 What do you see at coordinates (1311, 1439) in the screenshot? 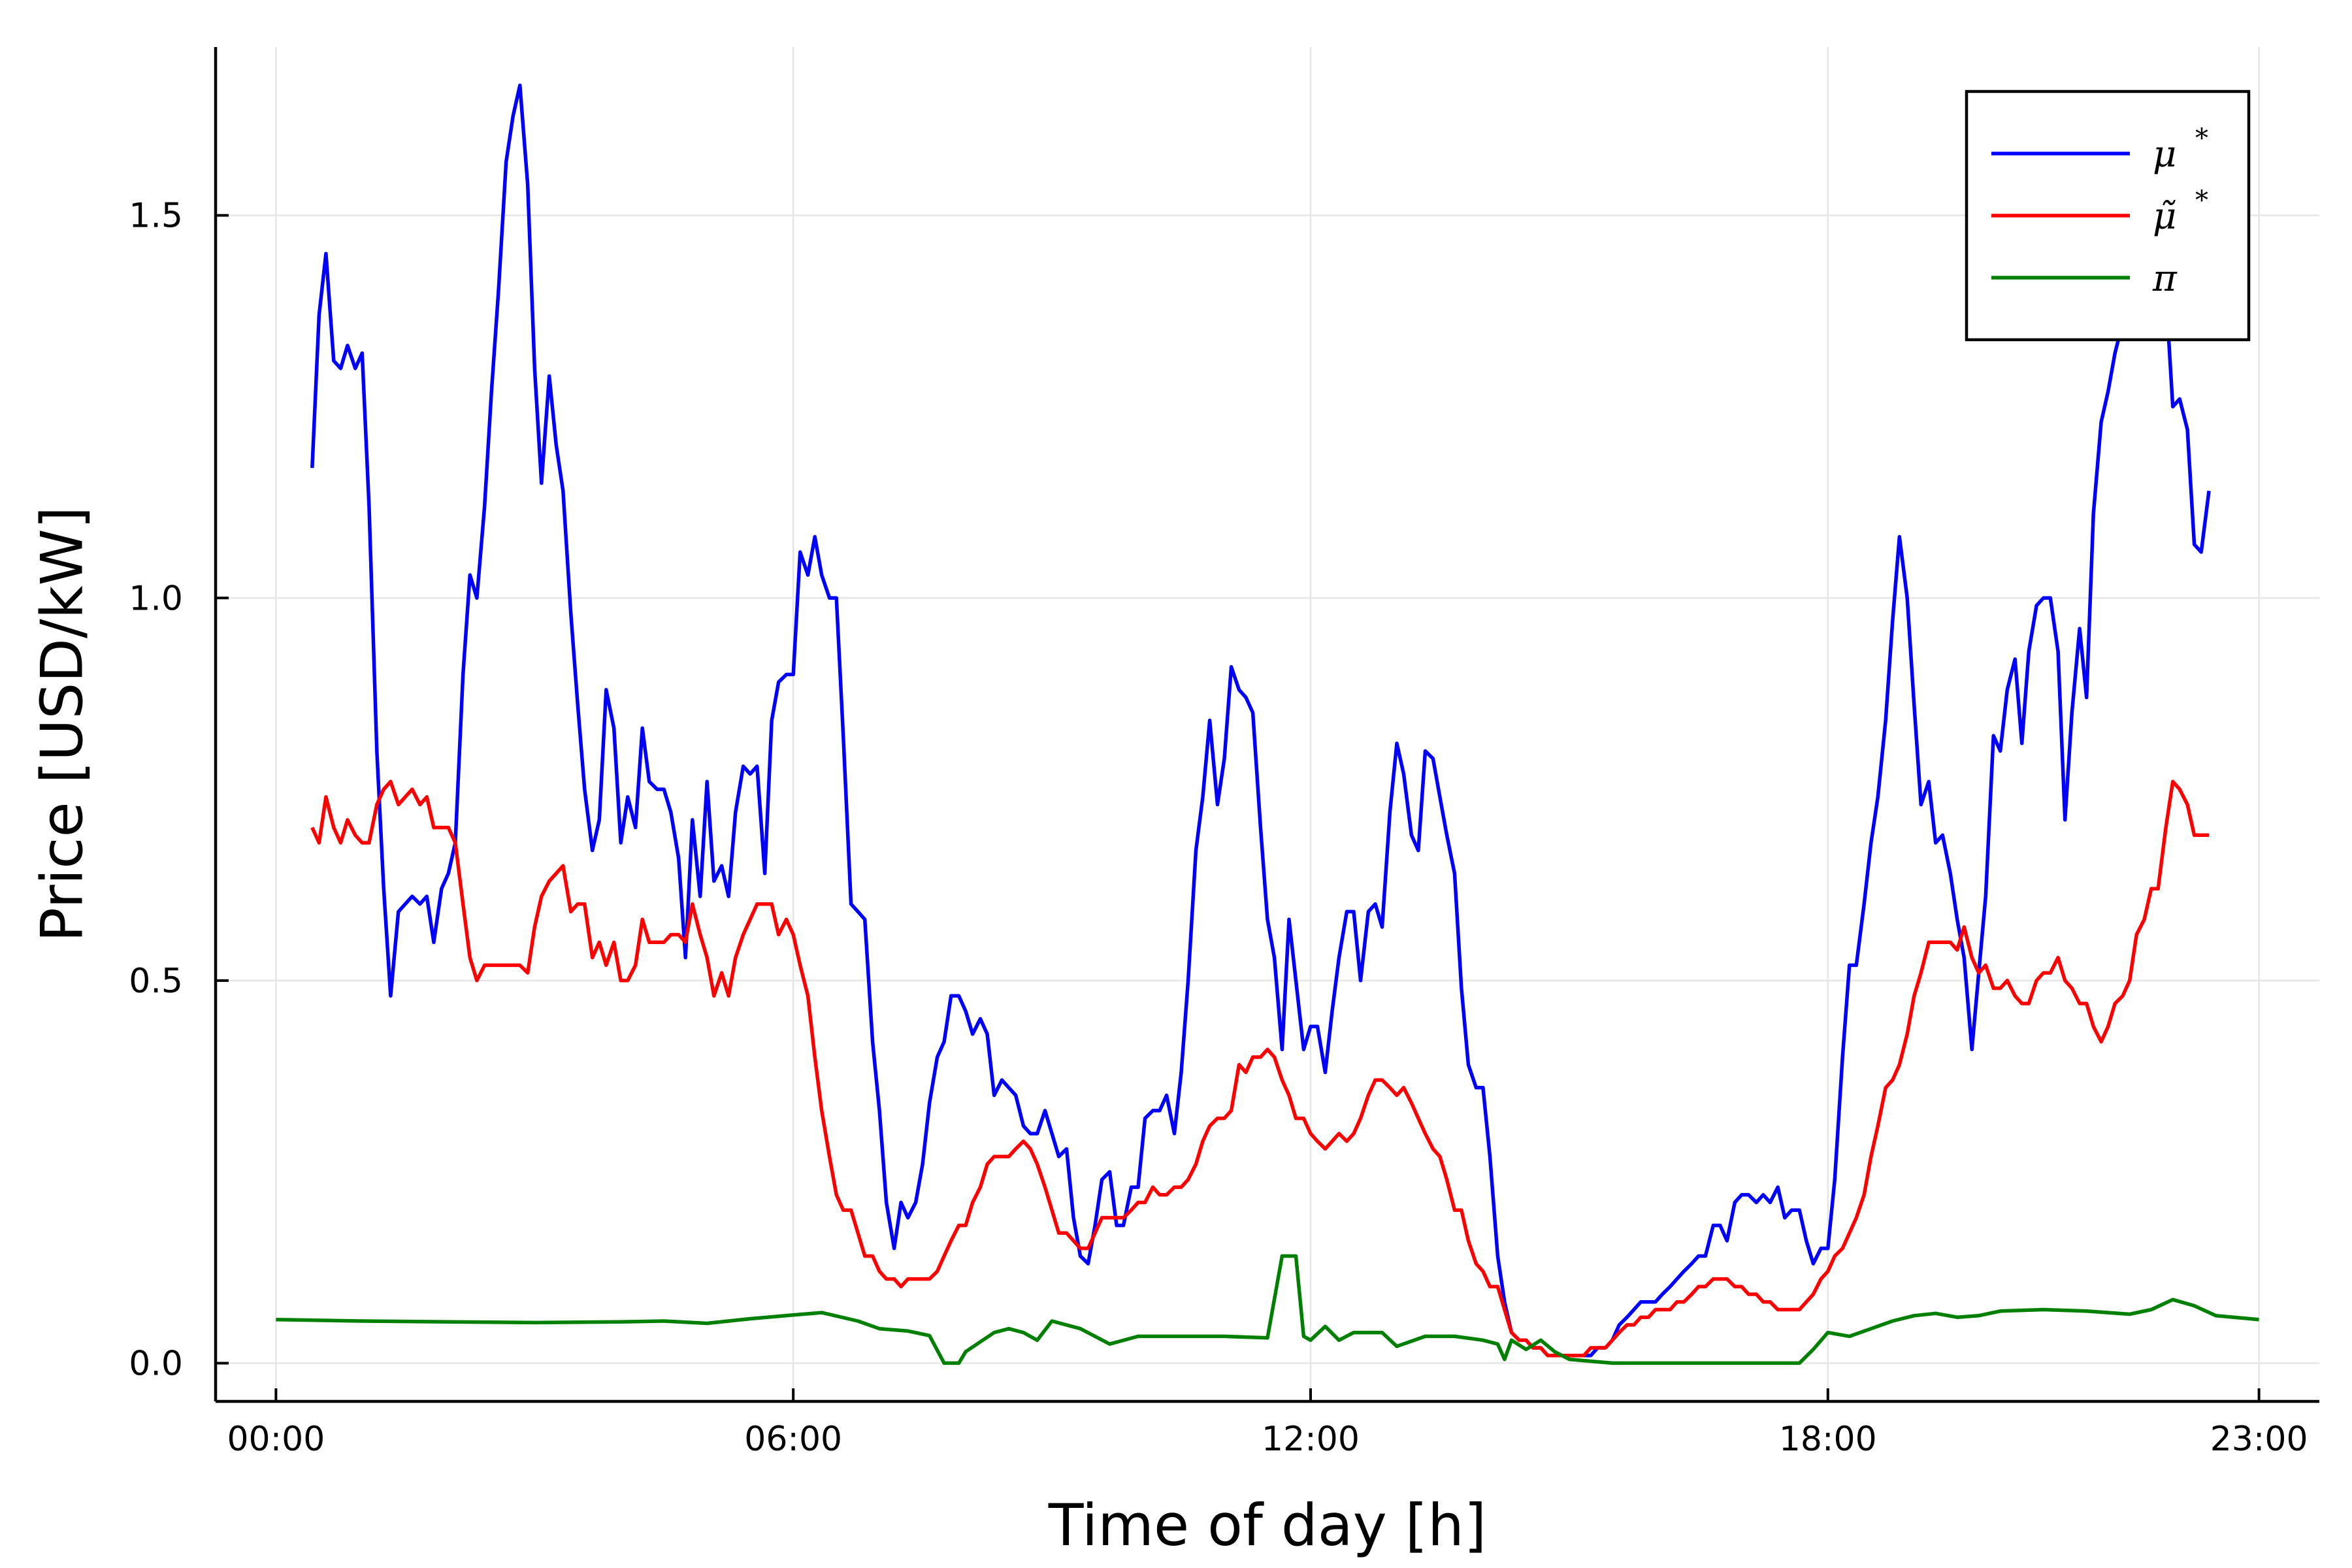
I see `x-tick-label: 12:00` at bounding box center [1311, 1439].